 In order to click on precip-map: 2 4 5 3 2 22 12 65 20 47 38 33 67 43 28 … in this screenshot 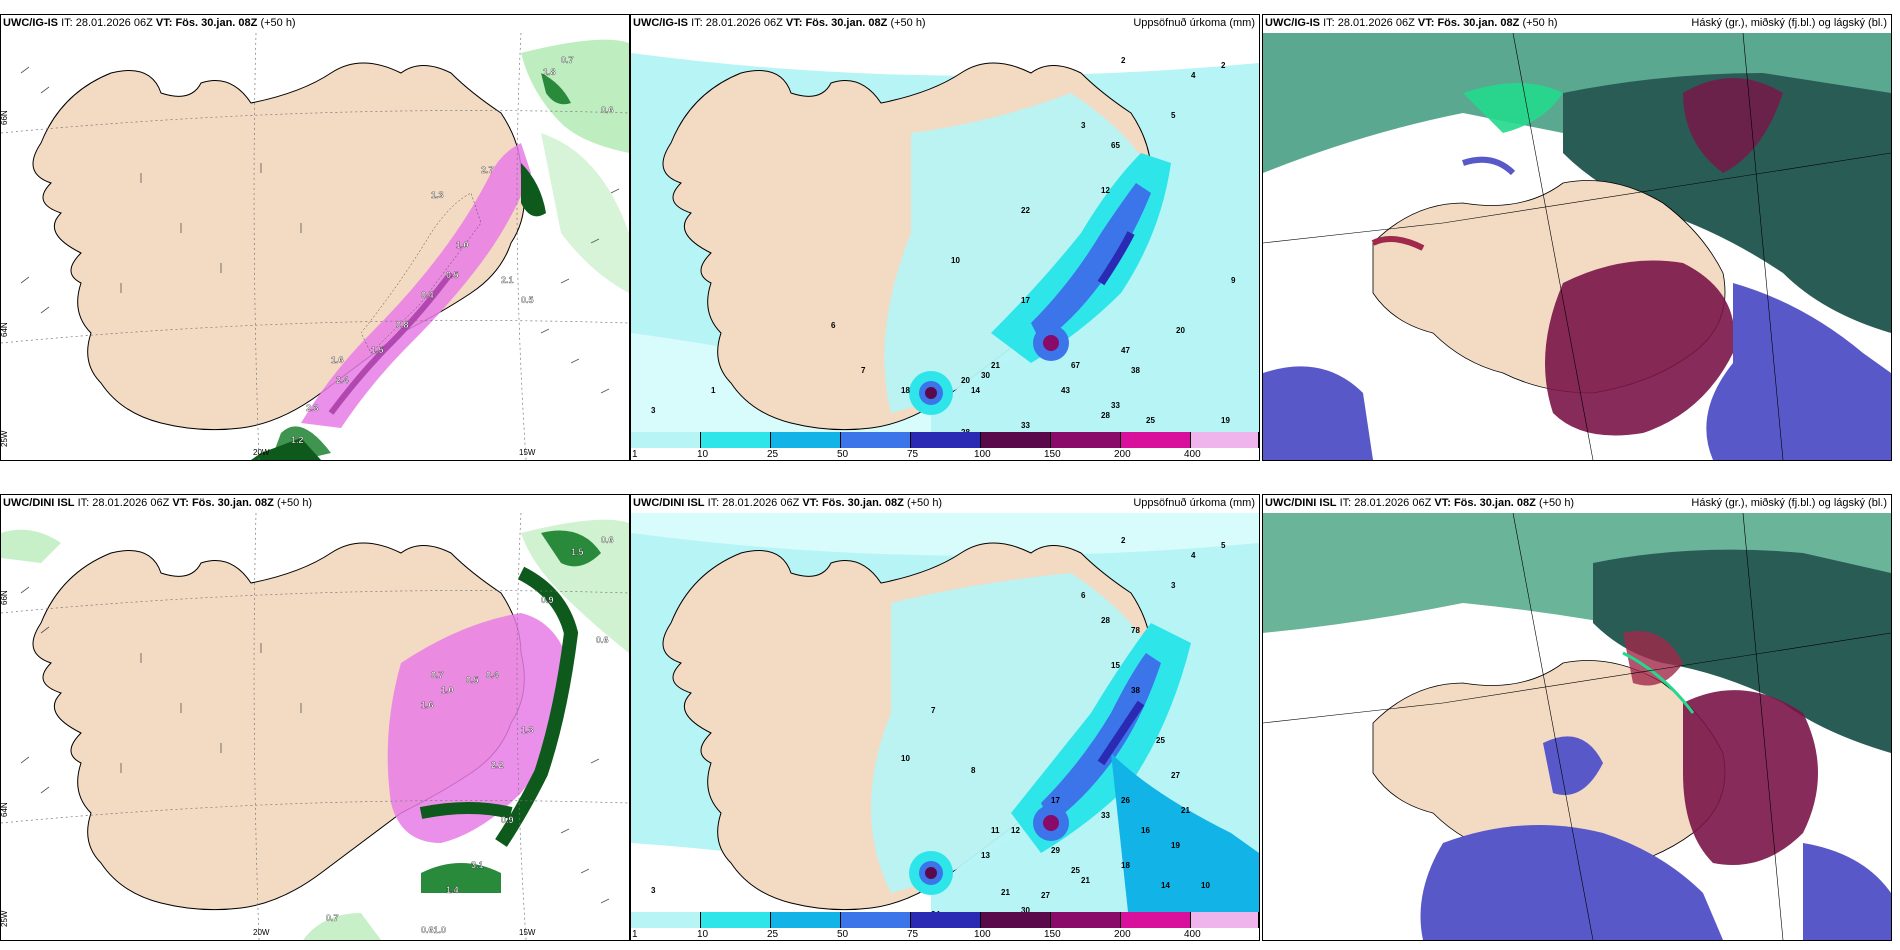, I will do `click(945, 246)`.